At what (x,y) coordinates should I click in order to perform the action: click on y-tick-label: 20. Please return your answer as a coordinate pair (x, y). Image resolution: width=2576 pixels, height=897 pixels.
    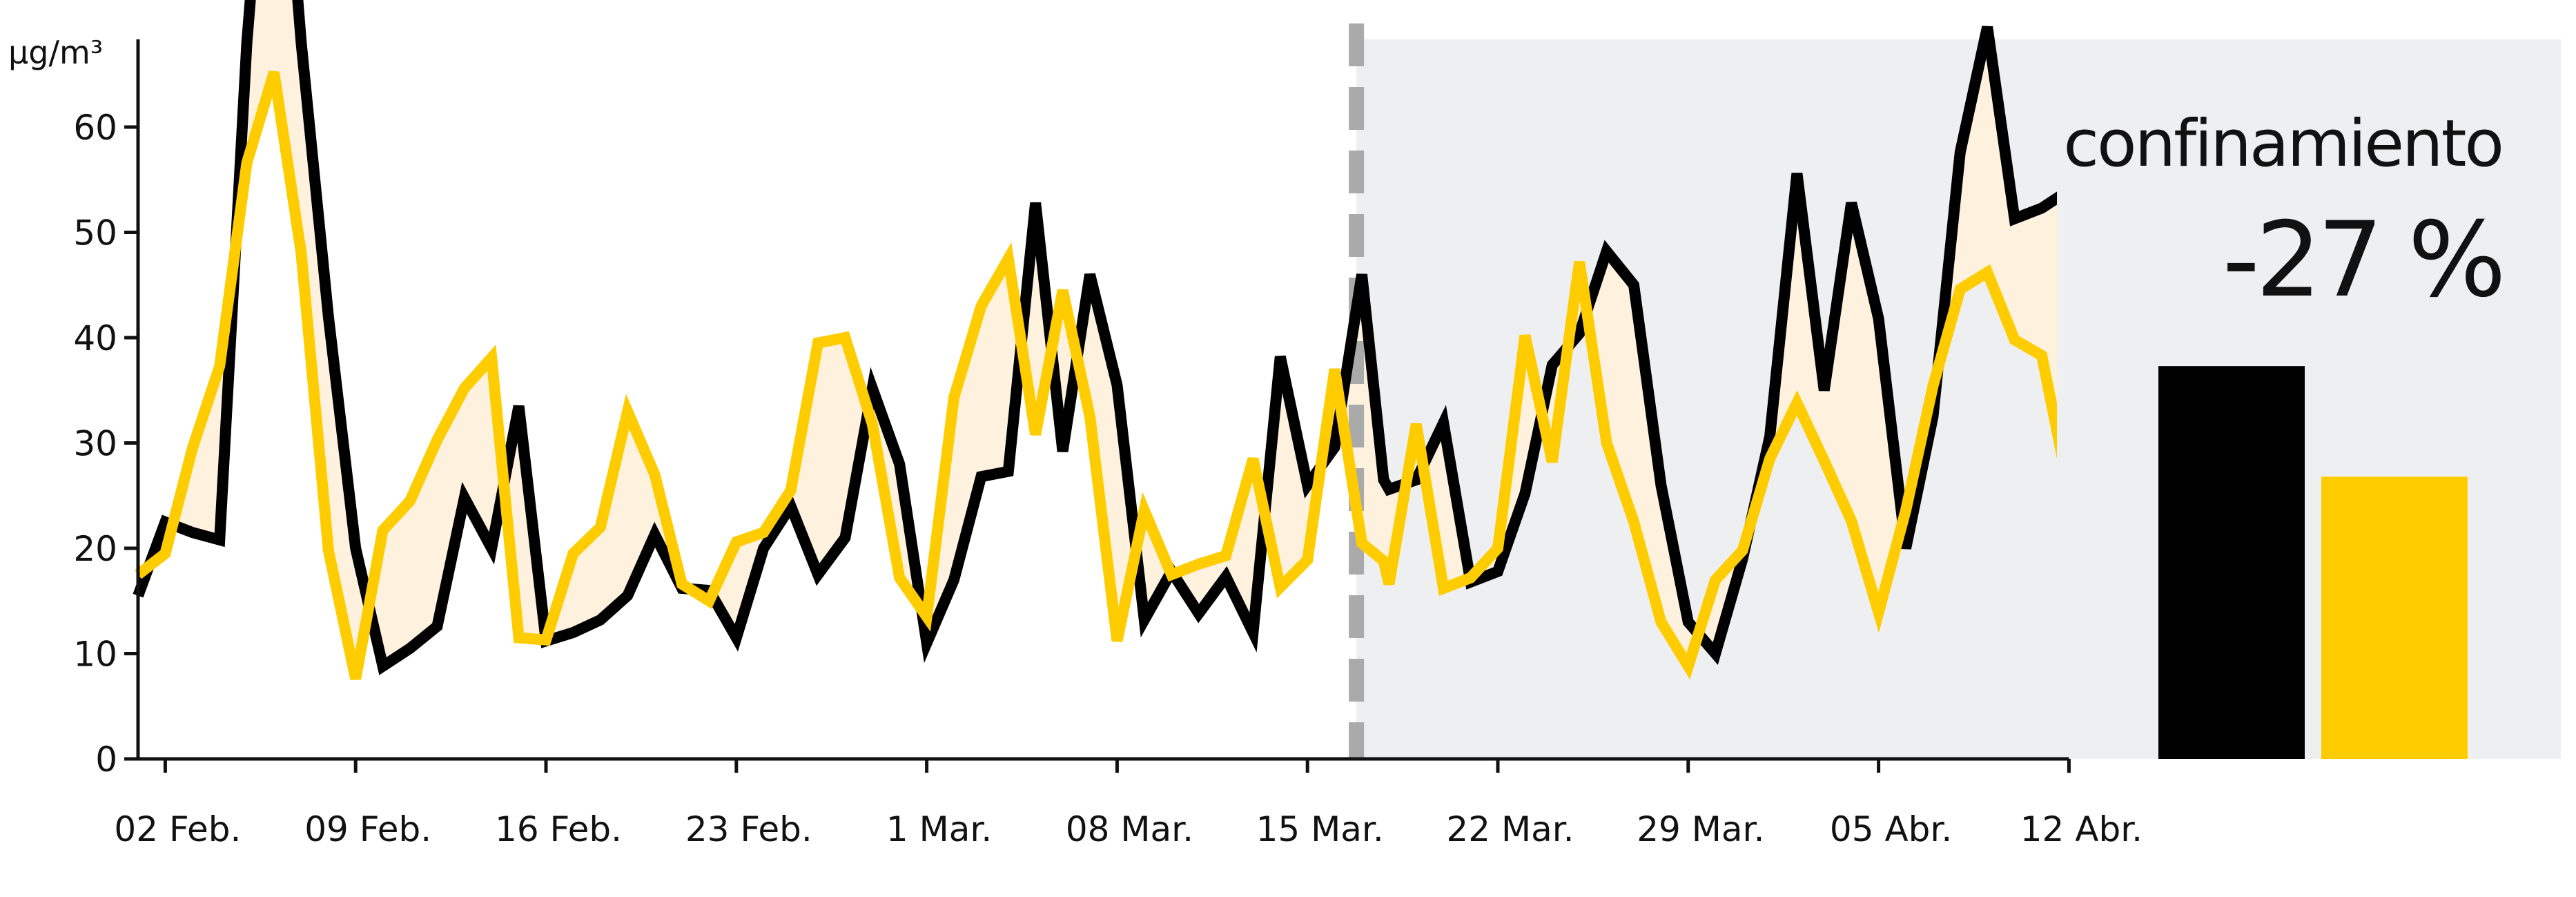
    Looking at the image, I should click on (95, 549).